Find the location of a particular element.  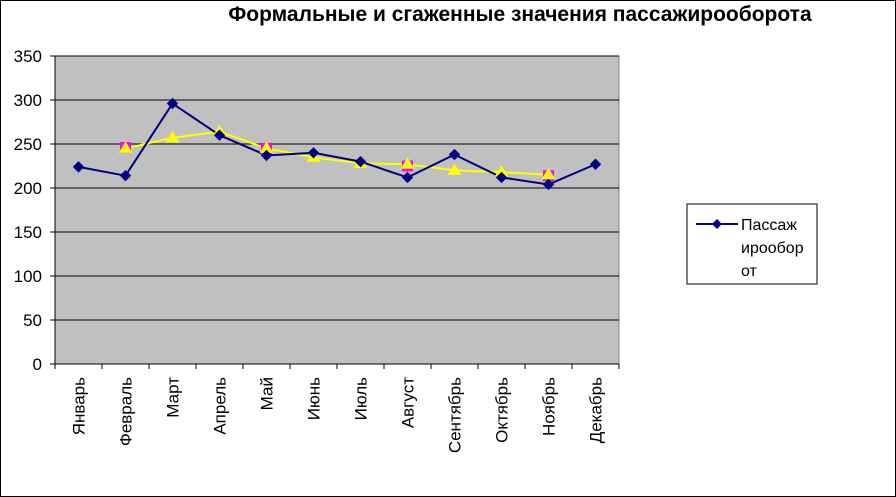

legend-marker-passenger is located at coordinates (717, 224).